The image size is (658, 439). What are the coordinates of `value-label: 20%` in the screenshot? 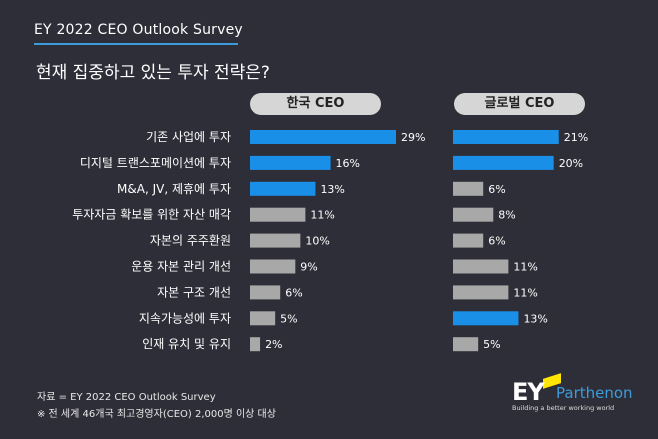 It's located at (571, 163).